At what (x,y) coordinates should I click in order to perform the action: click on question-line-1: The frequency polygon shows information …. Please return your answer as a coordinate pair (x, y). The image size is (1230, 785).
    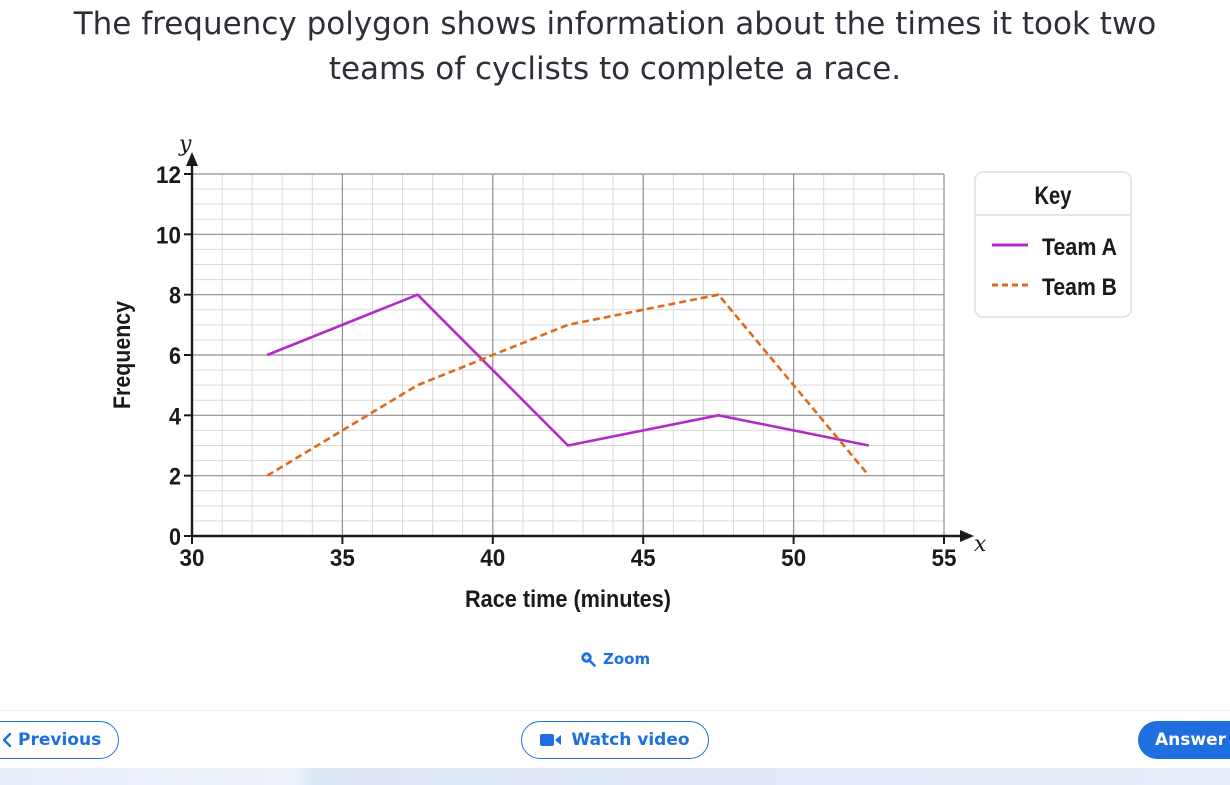
    Looking at the image, I should click on (615, 24).